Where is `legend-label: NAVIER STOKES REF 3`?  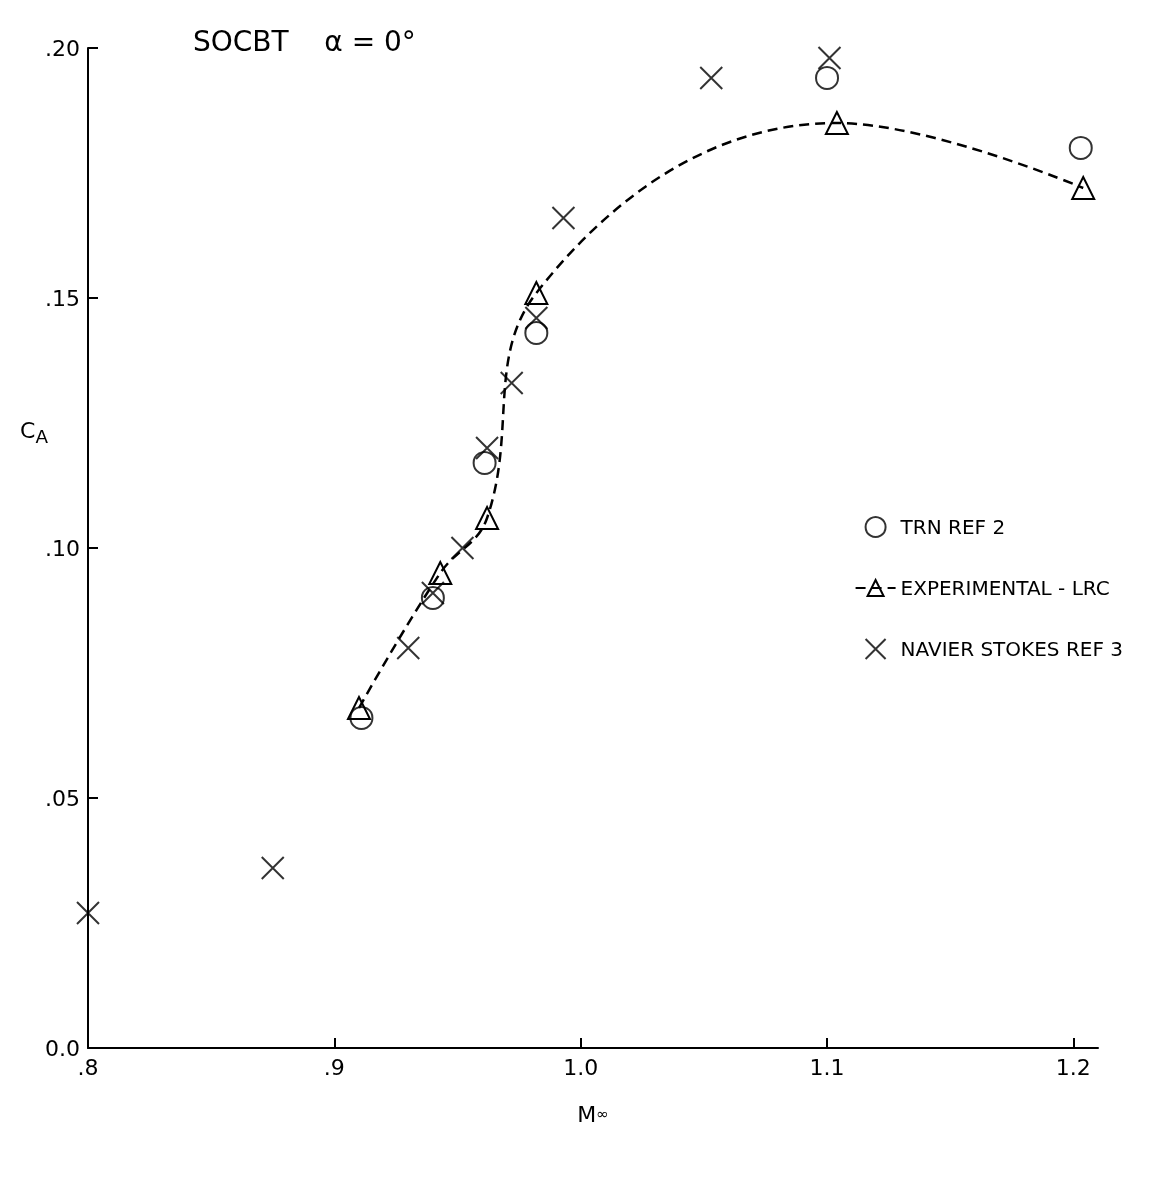
legend-label: NAVIER STOKES REF 3 is located at coordinates (1012, 649).